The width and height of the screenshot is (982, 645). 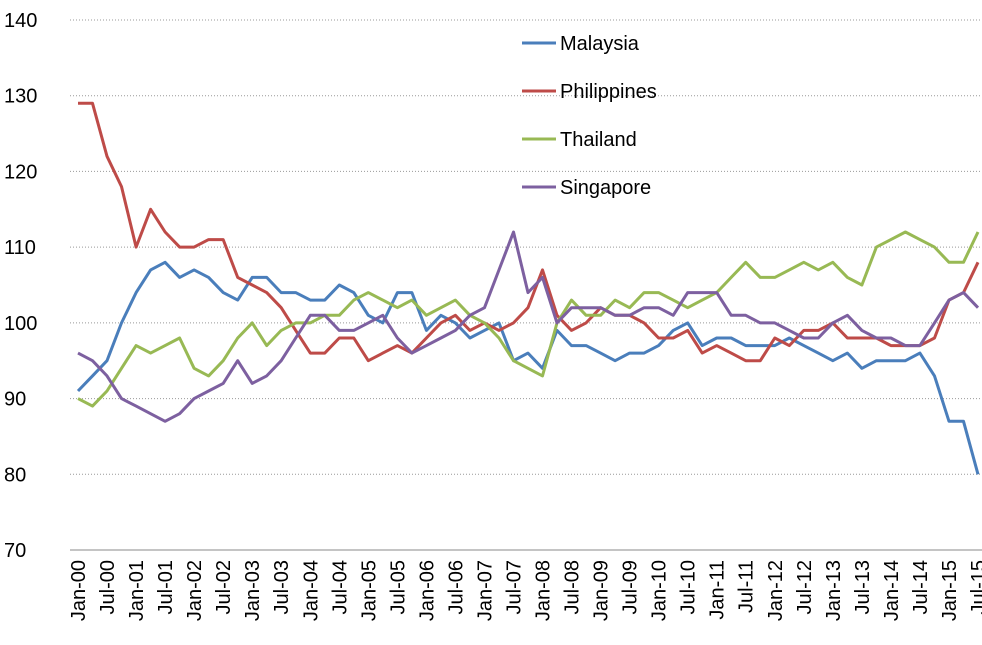 What do you see at coordinates (15, 475) in the screenshot?
I see `y-tick-label: 80` at bounding box center [15, 475].